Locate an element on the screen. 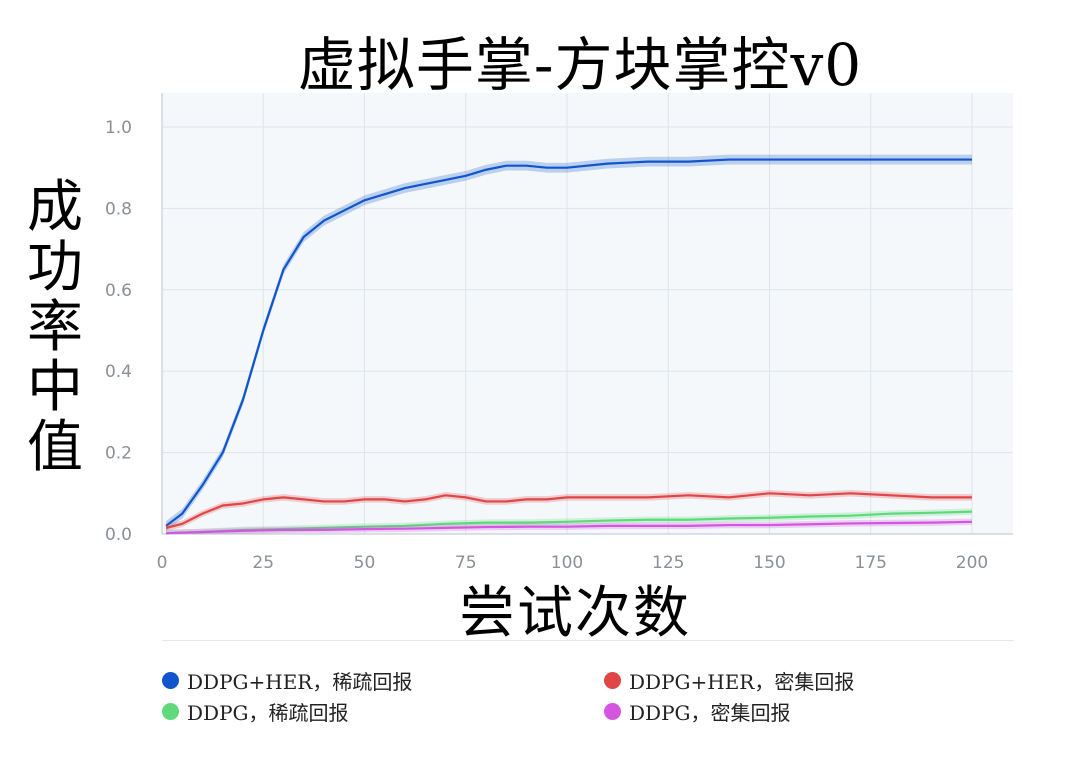  legend-item-her-dense: DDPG+HER，密集回报 is located at coordinates (729, 680).